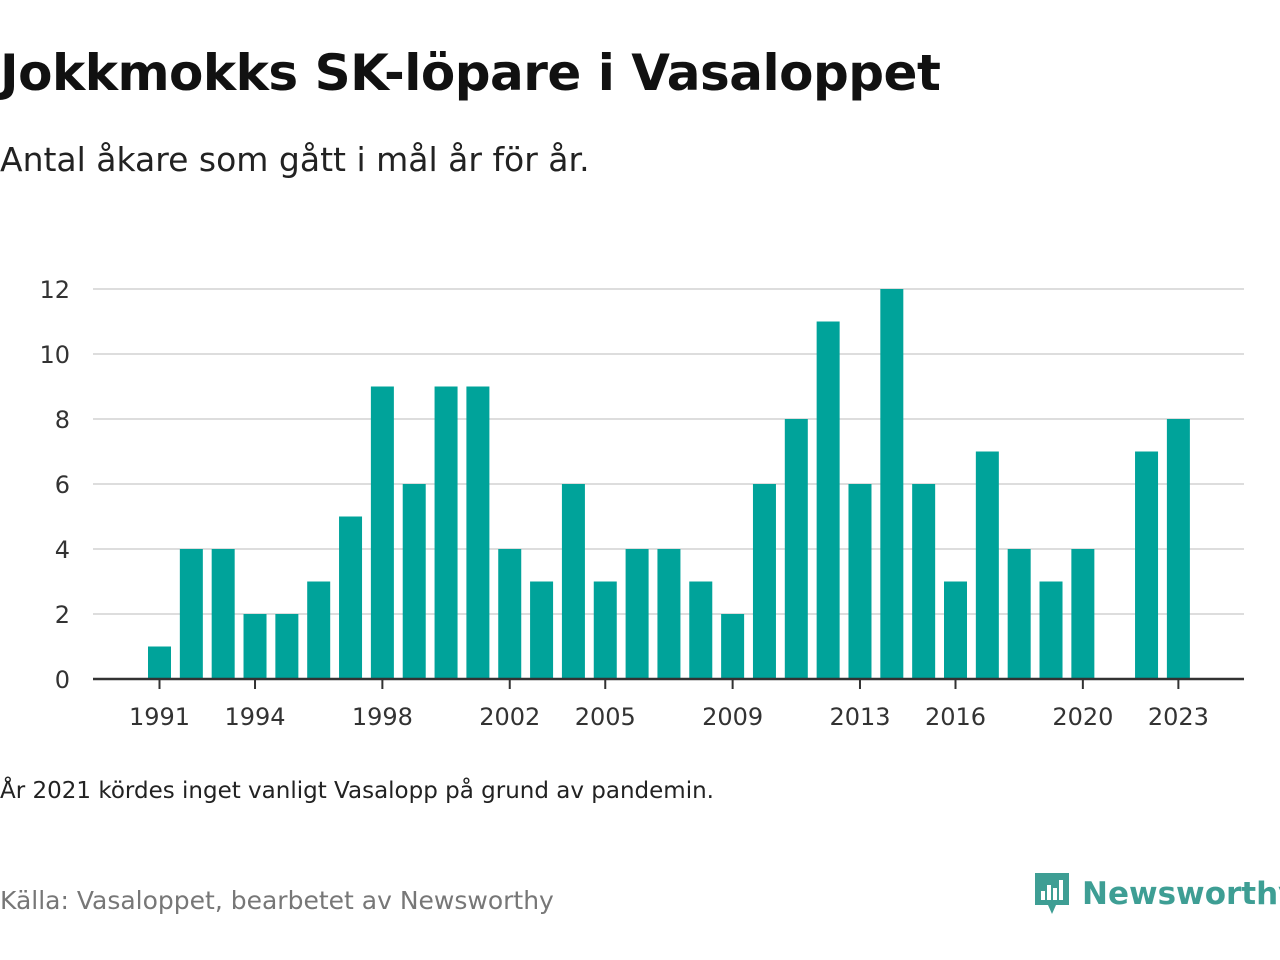 The width and height of the screenshot is (1280, 960). Describe the element at coordinates (733, 646) in the screenshot. I see `bar-2009` at that location.